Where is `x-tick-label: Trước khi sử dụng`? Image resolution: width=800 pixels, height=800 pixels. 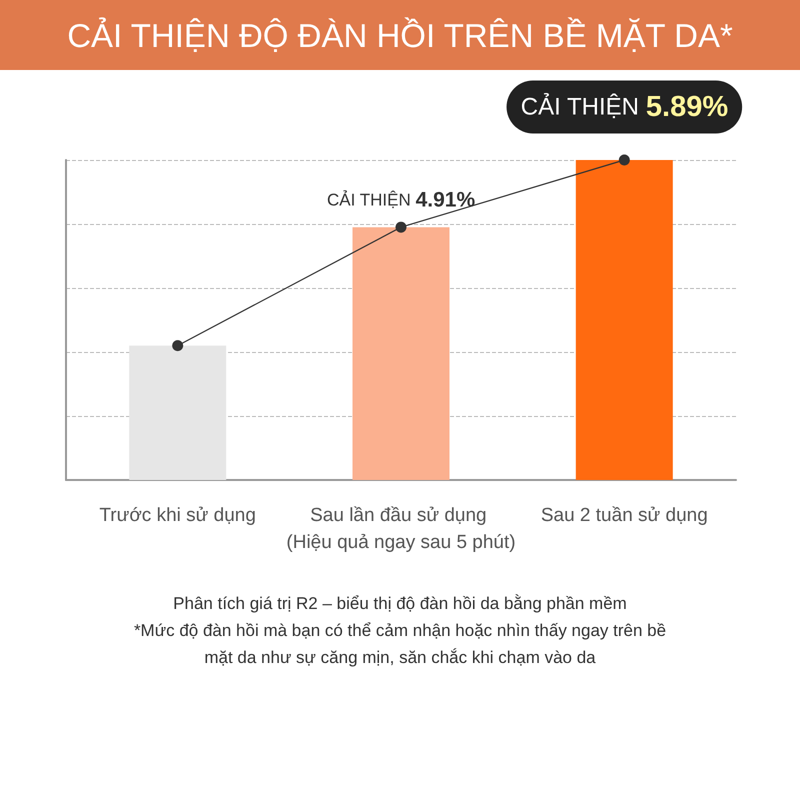
x-tick-label: Trước khi sử dụng is located at coordinates (177, 515).